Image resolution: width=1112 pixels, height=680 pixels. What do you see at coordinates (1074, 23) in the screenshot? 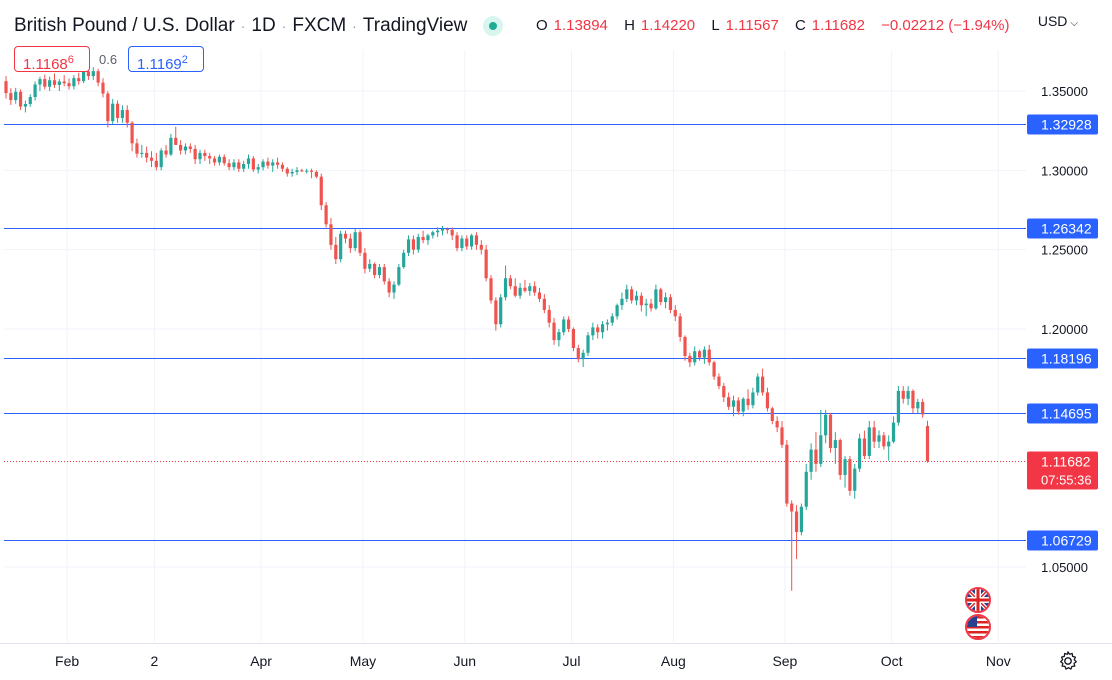
I see `chevron-down-icon: ⌵` at bounding box center [1074, 23].